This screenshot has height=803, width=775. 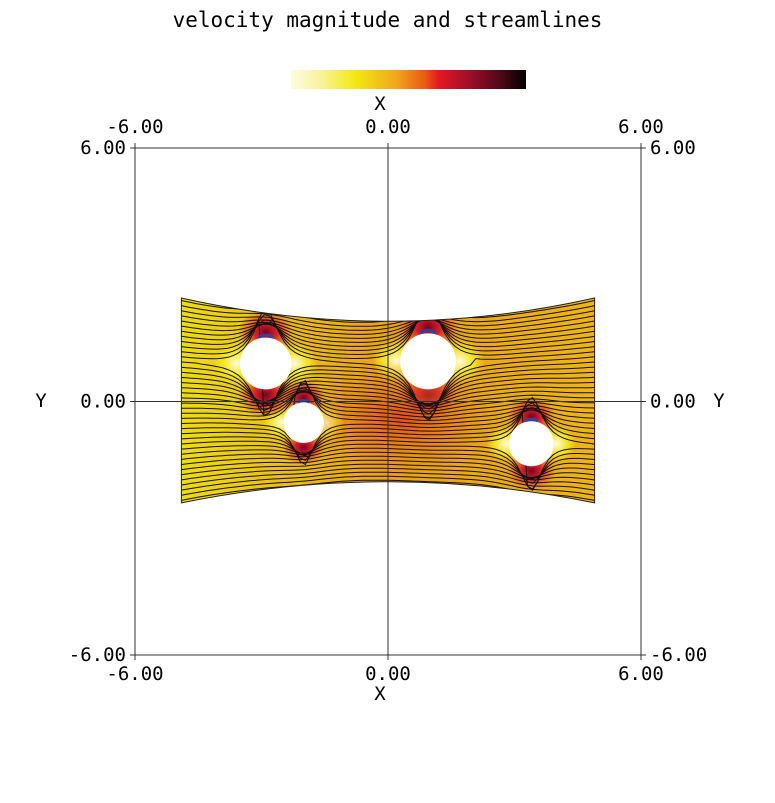 I want to click on y-tick-label-right: 0.00, so click(x=673, y=402).